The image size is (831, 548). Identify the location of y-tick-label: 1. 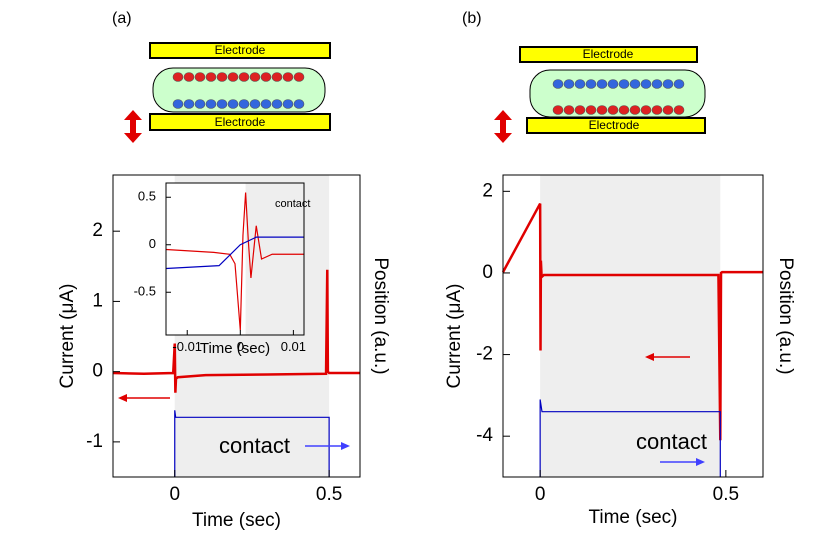
(97, 300).